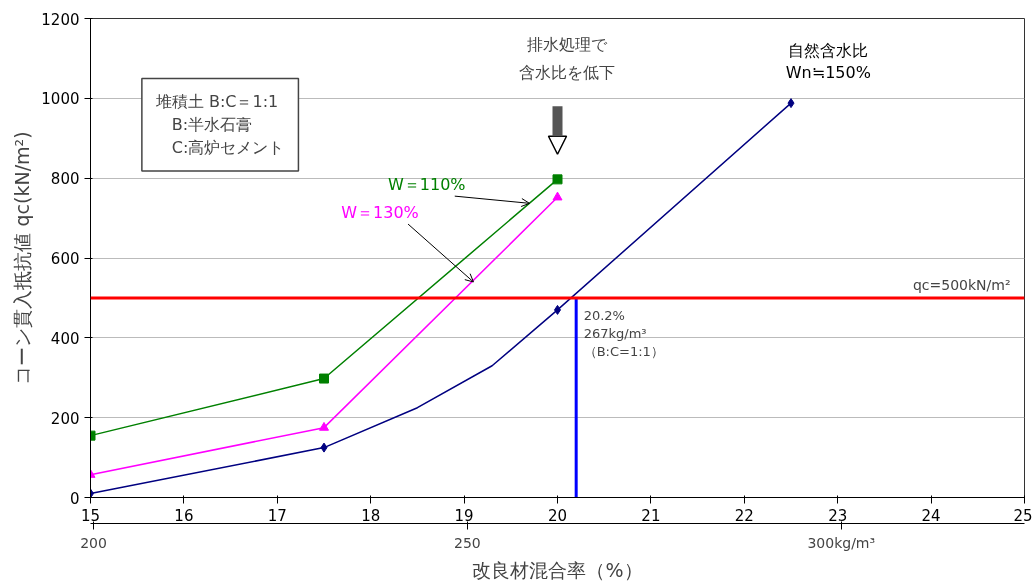 The width and height of the screenshot is (1032, 583). I want to click on x2-tick-label: 250, so click(467, 542).